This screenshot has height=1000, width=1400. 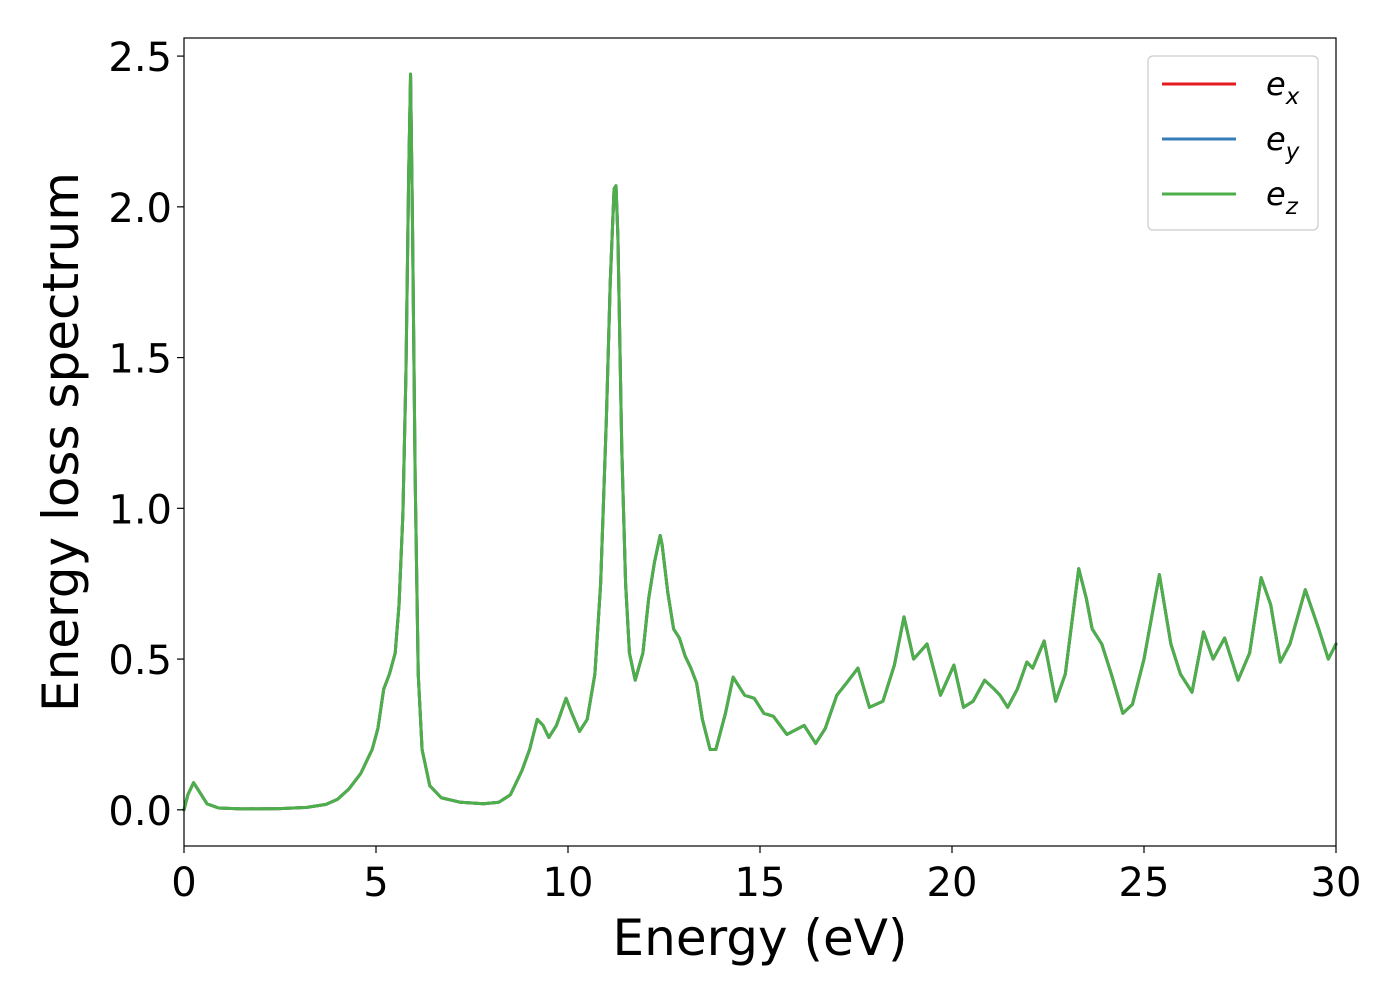 What do you see at coordinates (146, 435) in the screenshot?
I see `y-axis: 0.0 0.5 1.0 1.5 2.0 2.5` at bounding box center [146, 435].